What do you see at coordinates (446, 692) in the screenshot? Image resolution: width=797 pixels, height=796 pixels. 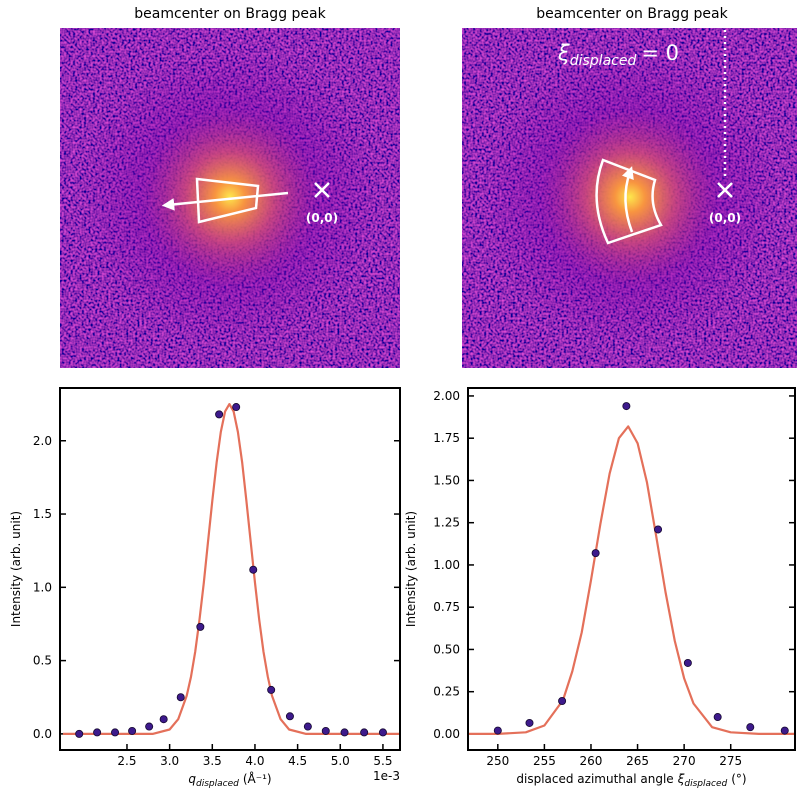 I see `y-tick-label: 0.25` at bounding box center [446, 692].